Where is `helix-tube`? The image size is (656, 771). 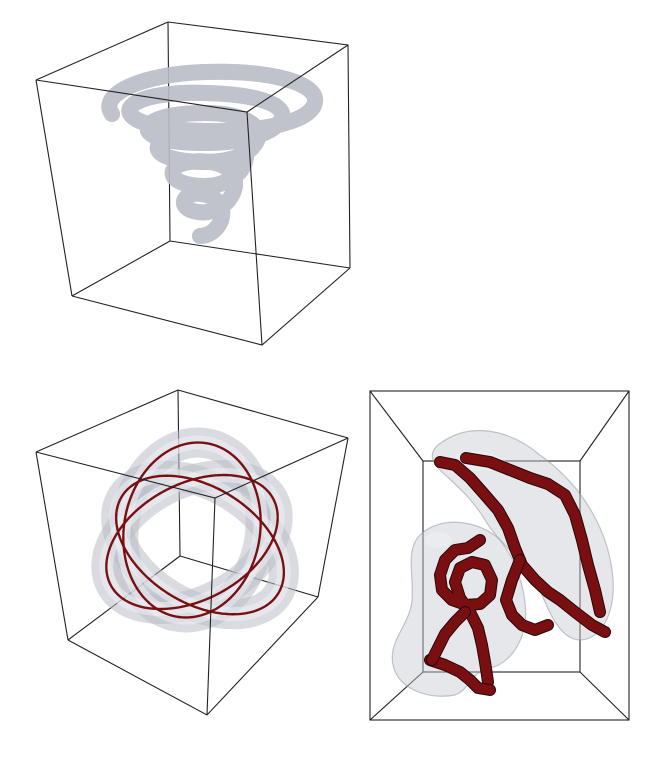 helix-tube is located at coordinates (212, 158).